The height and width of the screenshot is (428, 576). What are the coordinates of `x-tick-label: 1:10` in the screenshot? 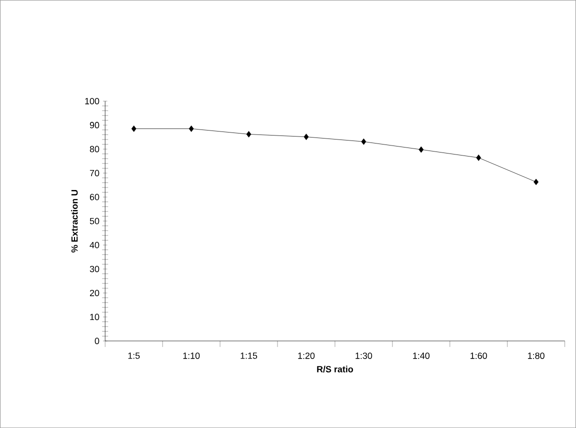 It's located at (191, 355).